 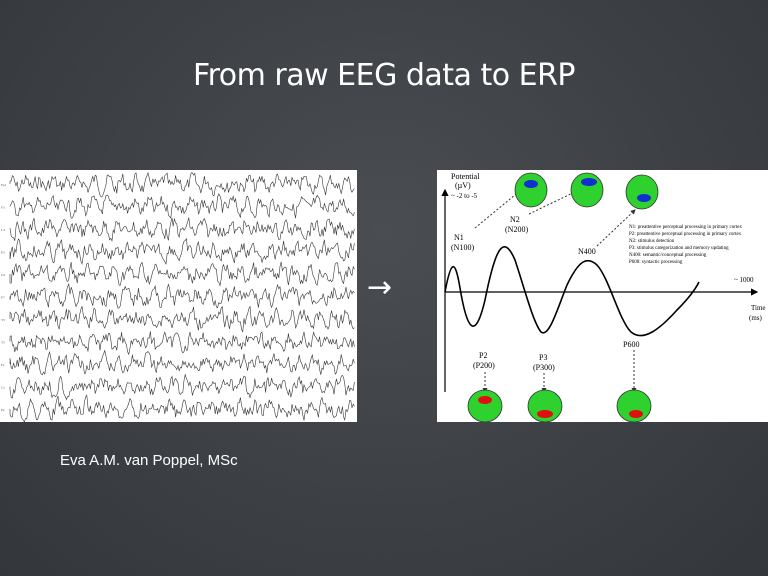 What do you see at coordinates (587, 251) in the screenshot?
I see `n400-label: N400` at bounding box center [587, 251].